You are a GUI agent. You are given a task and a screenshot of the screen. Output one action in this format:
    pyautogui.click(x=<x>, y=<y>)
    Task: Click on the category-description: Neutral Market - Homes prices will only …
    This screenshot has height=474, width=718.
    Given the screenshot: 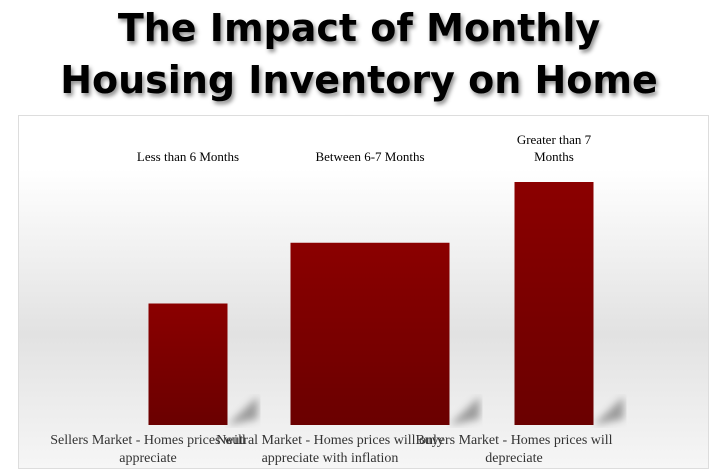 What is the action you would take?
    pyautogui.click(x=330, y=449)
    